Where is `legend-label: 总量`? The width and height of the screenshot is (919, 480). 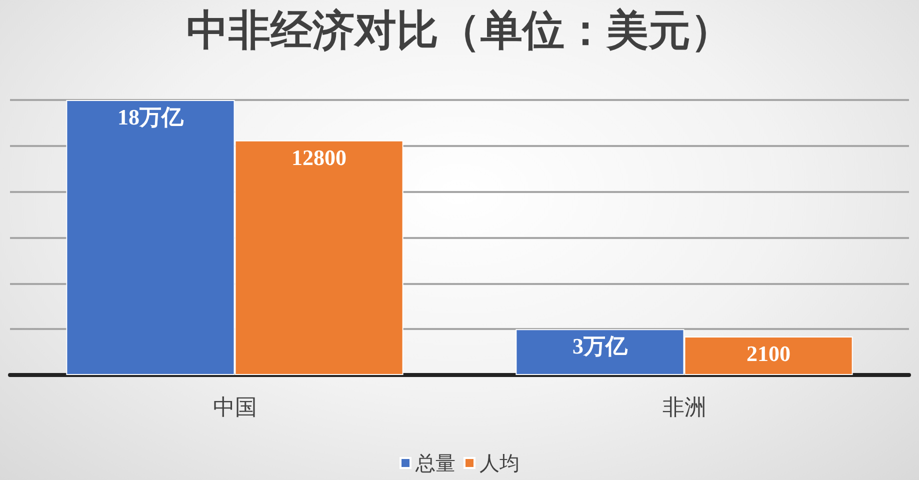 legend-label: 总量 is located at coordinates (435, 463).